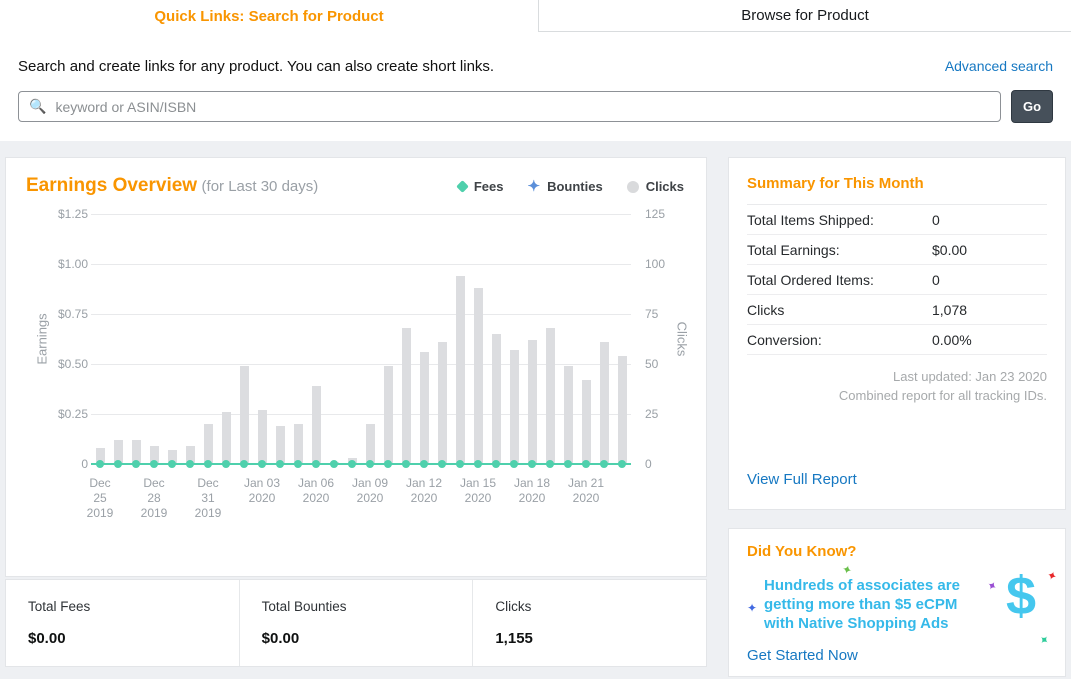 This screenshot has height=679, width=1071. Describe the element at coordinates (72, 214) in the screenshot. I see `y-axis-left-tick: $1.25` at that location.